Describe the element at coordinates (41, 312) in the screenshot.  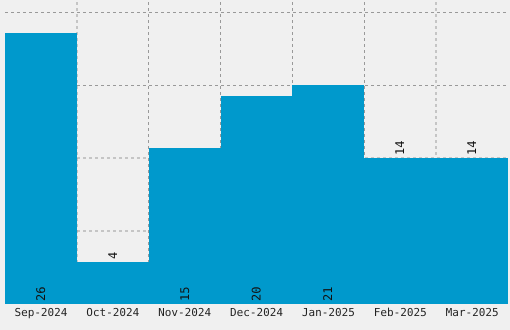
I see `x-tick-label: Sep-2024` at that location.